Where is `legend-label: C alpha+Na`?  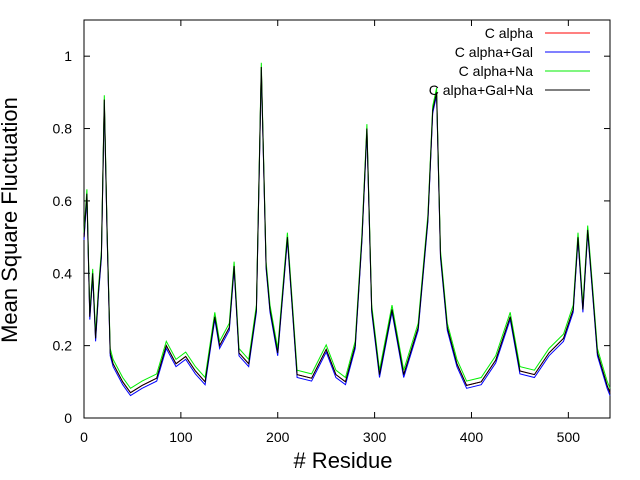
legend-label: C alpha+Na is located at coordinates (496, 71).